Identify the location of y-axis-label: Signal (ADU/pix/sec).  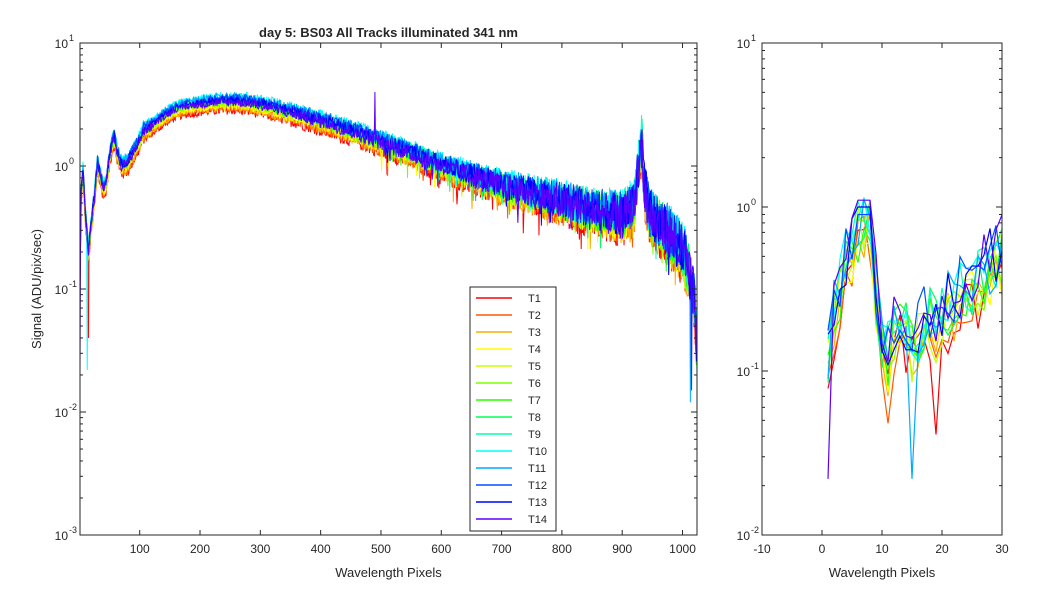
(36, 289).